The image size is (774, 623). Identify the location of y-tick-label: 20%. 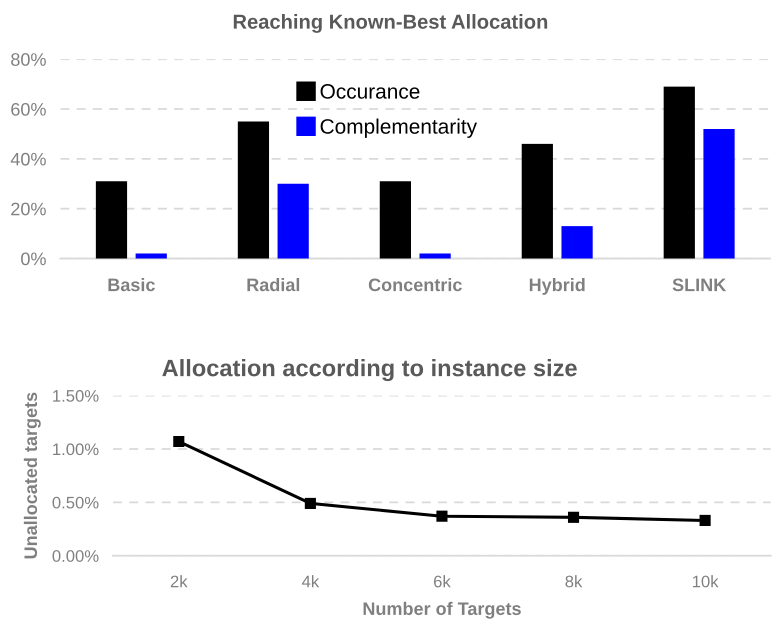
(28, 209).